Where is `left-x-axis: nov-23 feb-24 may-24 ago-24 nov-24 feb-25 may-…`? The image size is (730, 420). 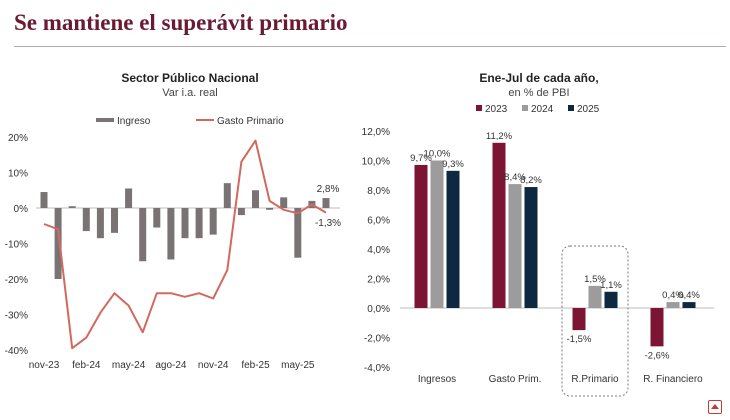 left-x-axis: nov-23 feb-24 may-24 ago-24 nov-24 feb-25 may-… is located at coordinates (172, 365).